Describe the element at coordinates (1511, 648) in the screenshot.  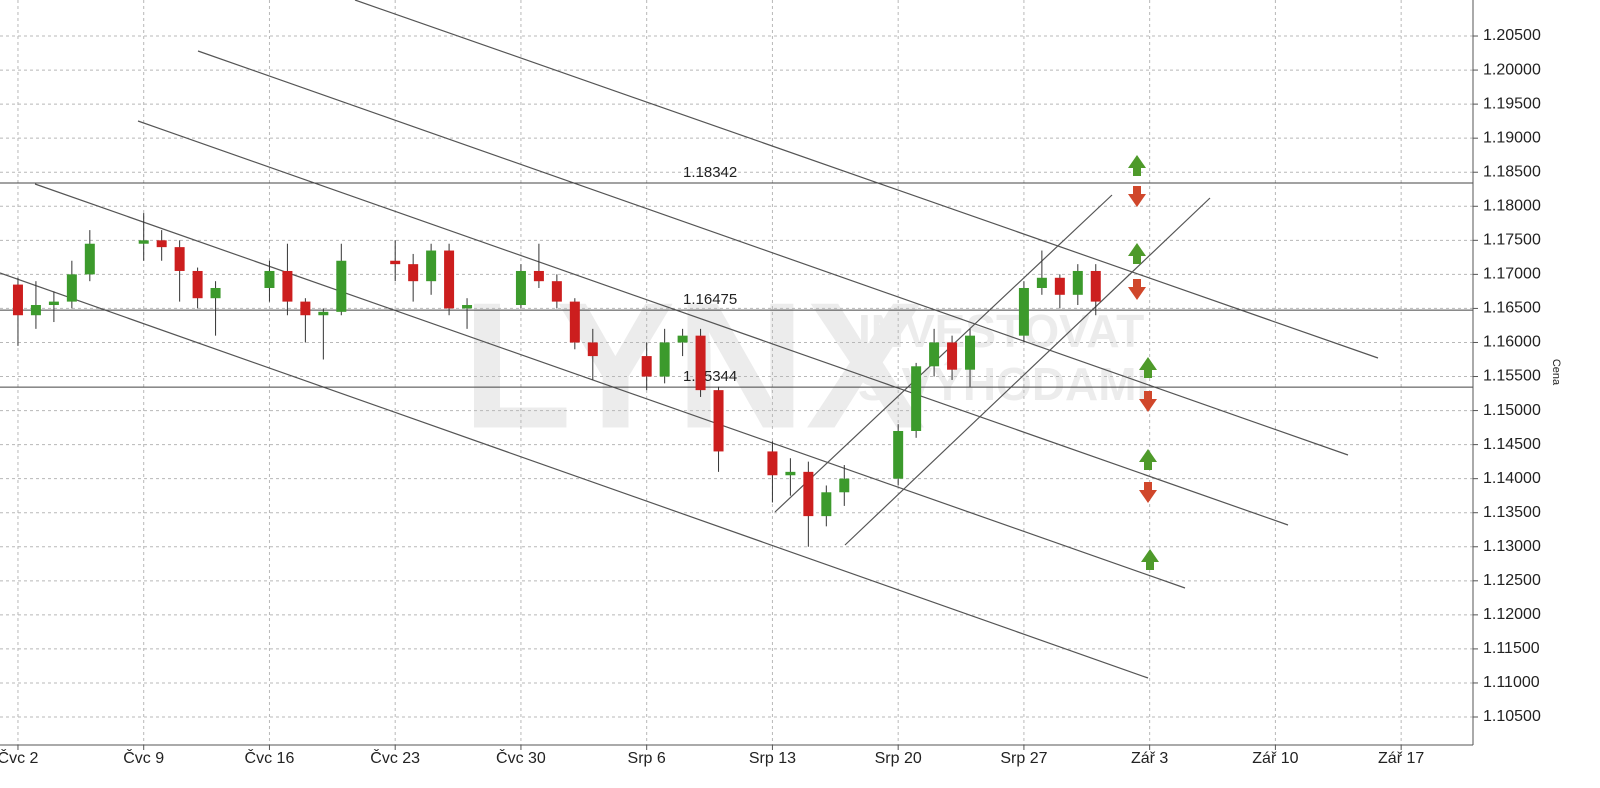
I see `y-tick-label: 1.11500` at that location.